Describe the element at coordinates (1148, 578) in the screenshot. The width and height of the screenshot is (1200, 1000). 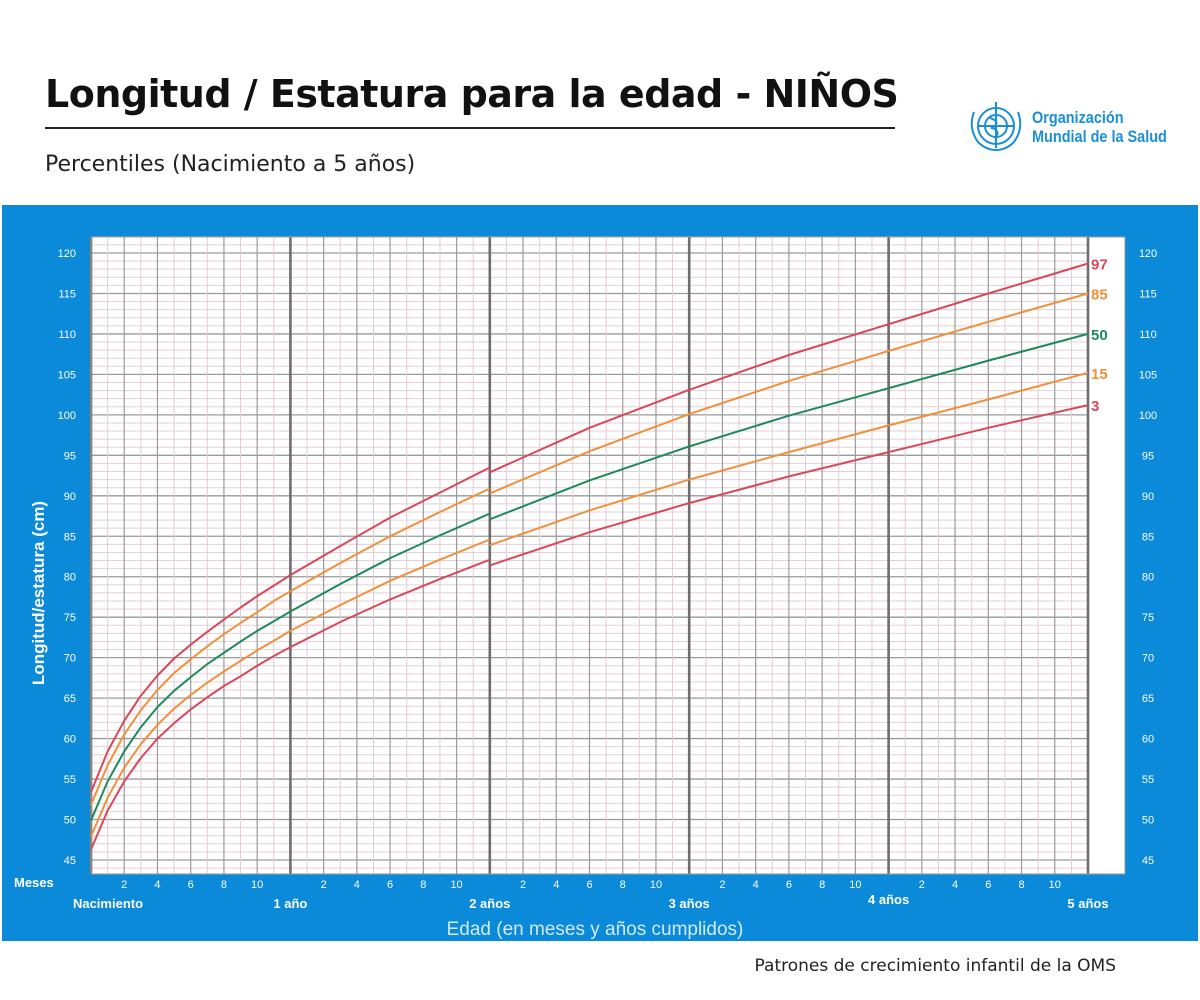
I see `y-tick-right: 80` at that location.